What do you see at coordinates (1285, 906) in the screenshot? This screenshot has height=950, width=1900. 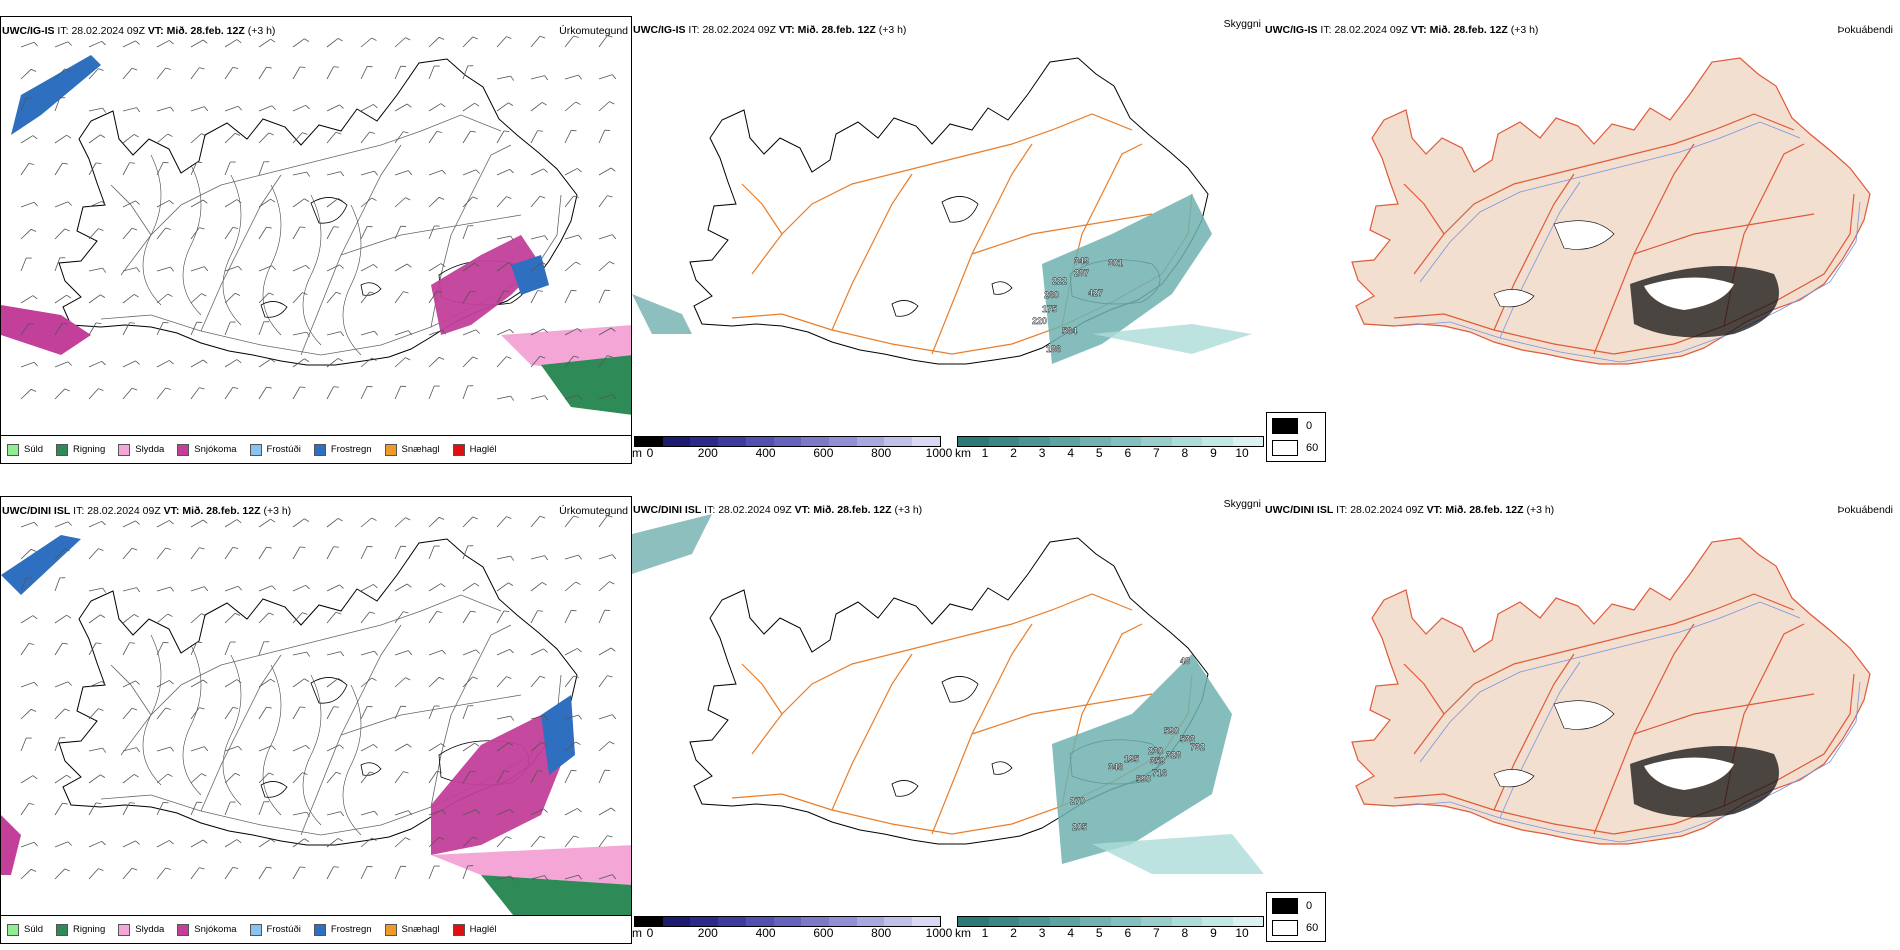 I see `fog-legend-swatch` at bounding box center [1285, 906].